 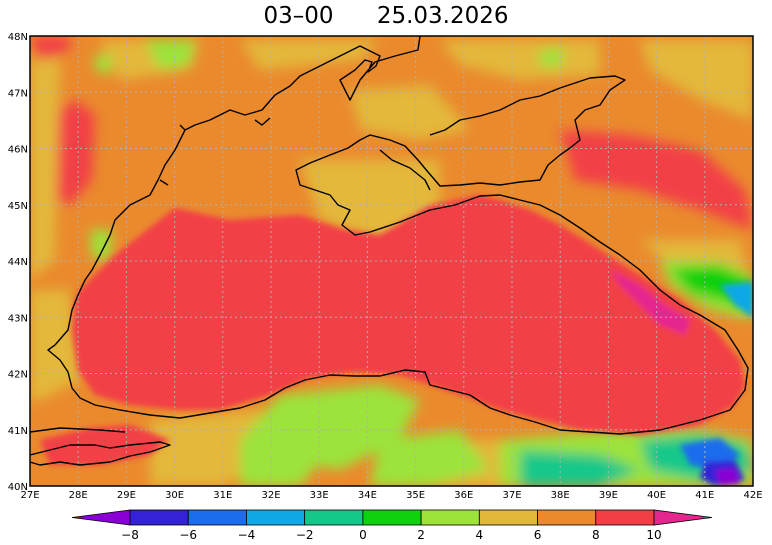 I want to click on lat-label: 42N, so click(x=18, y=375).